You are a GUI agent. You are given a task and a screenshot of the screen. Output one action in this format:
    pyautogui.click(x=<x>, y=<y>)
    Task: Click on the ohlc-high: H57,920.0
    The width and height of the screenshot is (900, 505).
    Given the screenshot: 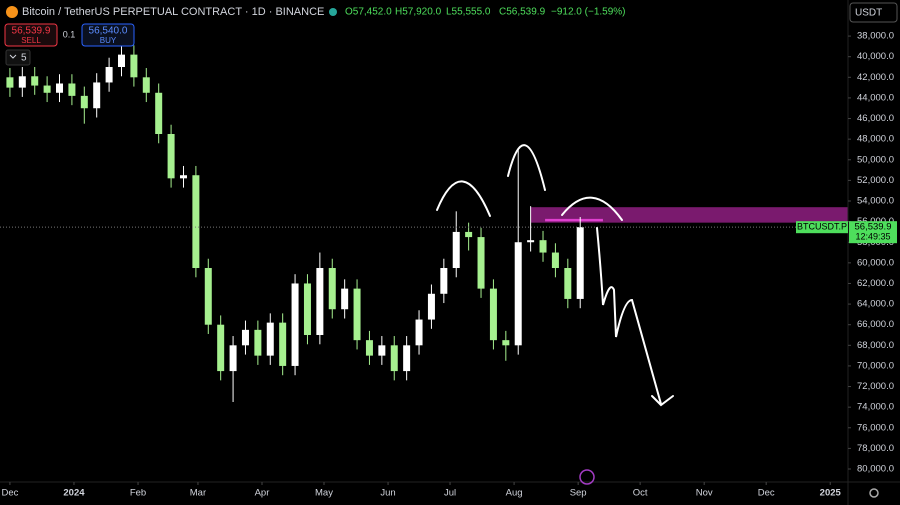 What is the action you would take?
    pyautogui.click(x=418, y=12)
    